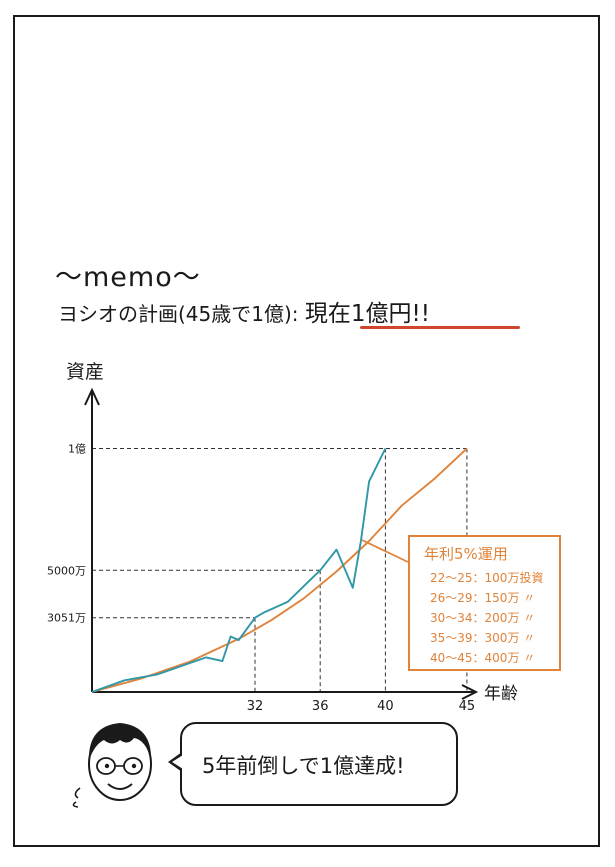 The image size is (615, 867). Describe the element at coordinates (85, 372) in the screenshot. I see `y-axis-label: 資産` at that location.